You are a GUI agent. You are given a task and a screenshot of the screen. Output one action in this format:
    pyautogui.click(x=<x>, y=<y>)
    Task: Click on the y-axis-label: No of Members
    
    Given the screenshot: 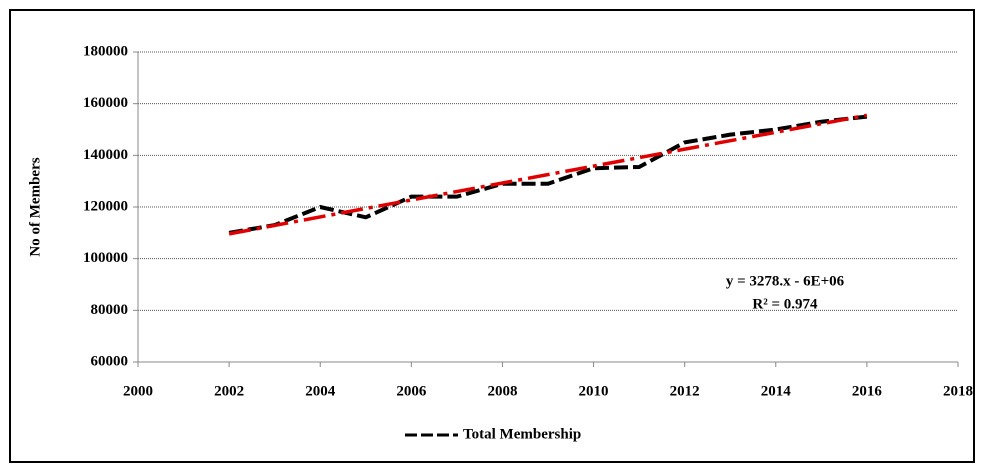 What is the action you would take?
    pyautogui.click(x=35, y=206)
    